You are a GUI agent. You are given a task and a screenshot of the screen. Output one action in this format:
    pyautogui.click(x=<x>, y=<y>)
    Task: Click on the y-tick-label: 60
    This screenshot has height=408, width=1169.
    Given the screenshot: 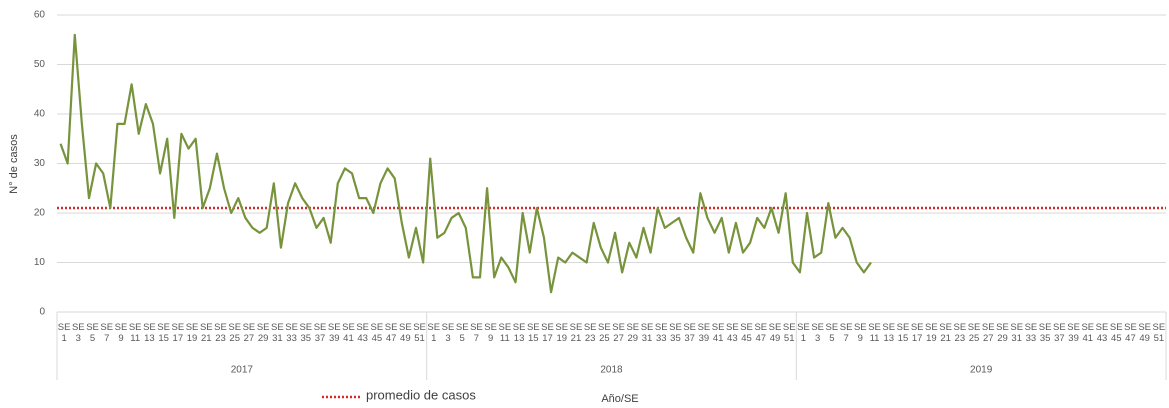 What is the action you would take?
    pyautogui.click(x=40, y=15)
    